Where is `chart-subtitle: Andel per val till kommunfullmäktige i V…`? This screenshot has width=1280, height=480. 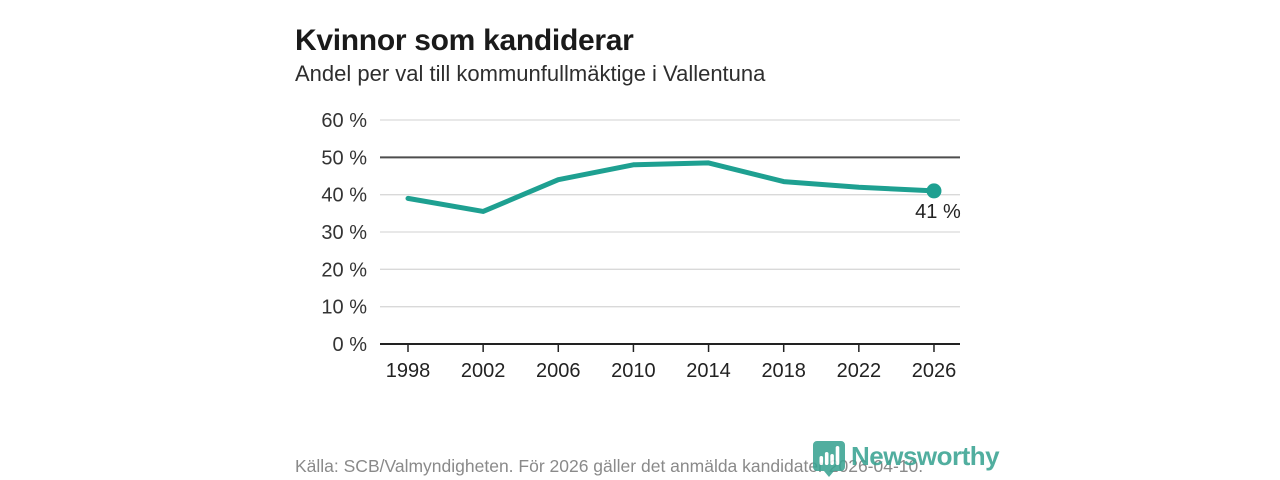 chart-subtitle: Andel per val till kommunfullmäktige i V… is located at coordinates (530, 73).